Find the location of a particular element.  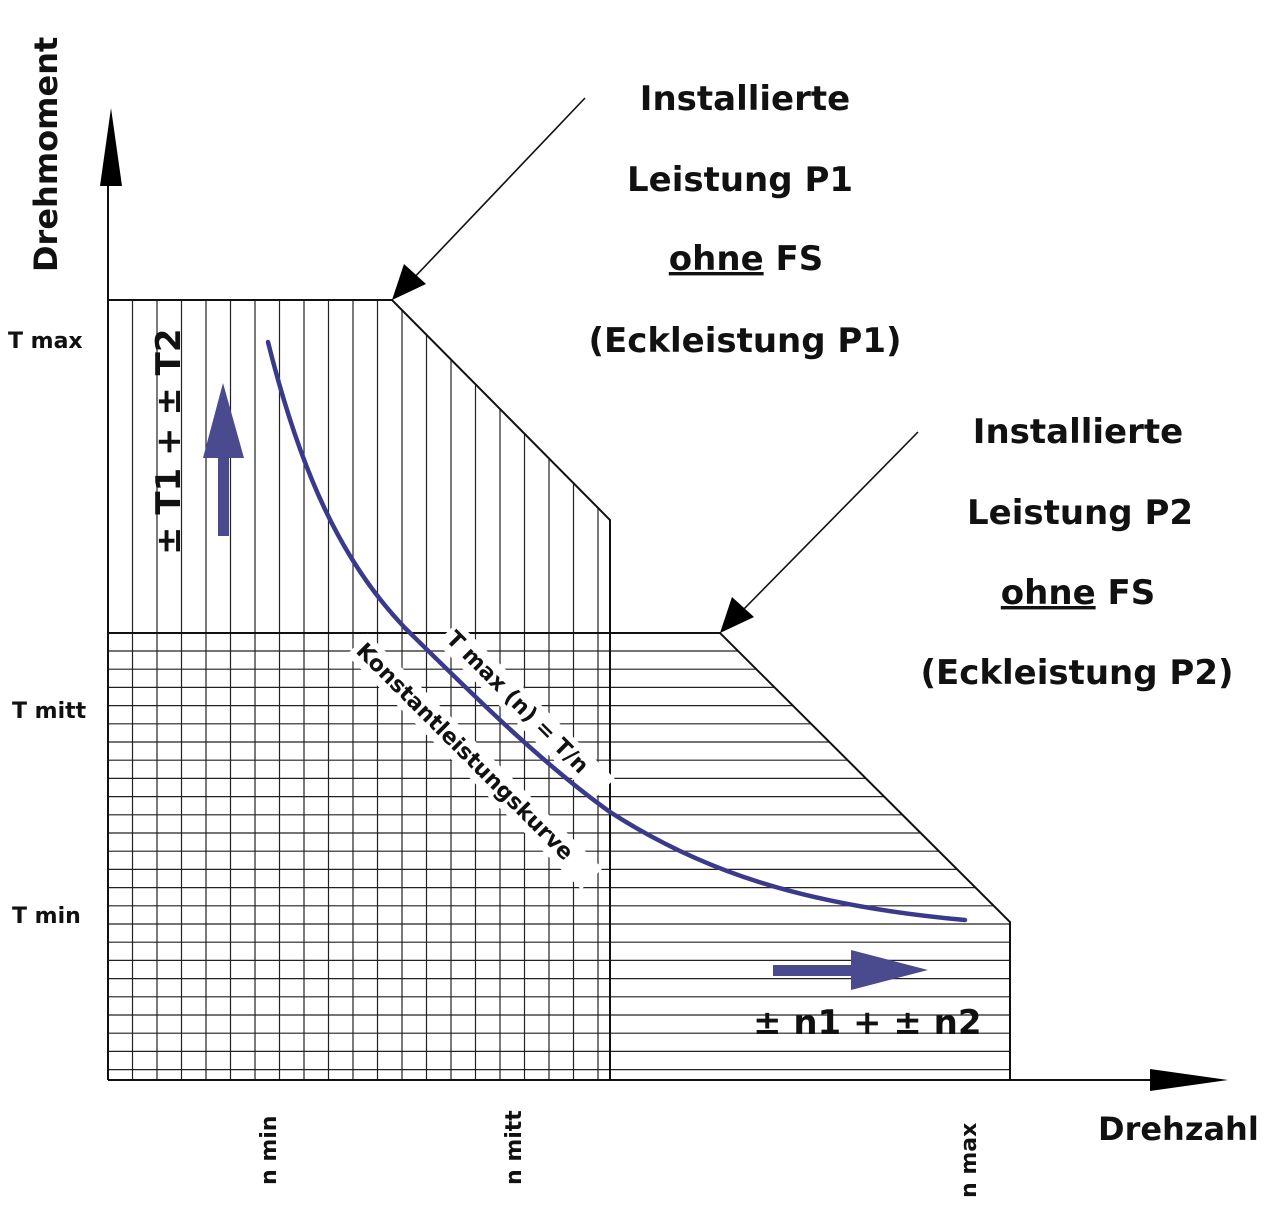

y-tick-t-max: T max is located at coordinates (45, 341).